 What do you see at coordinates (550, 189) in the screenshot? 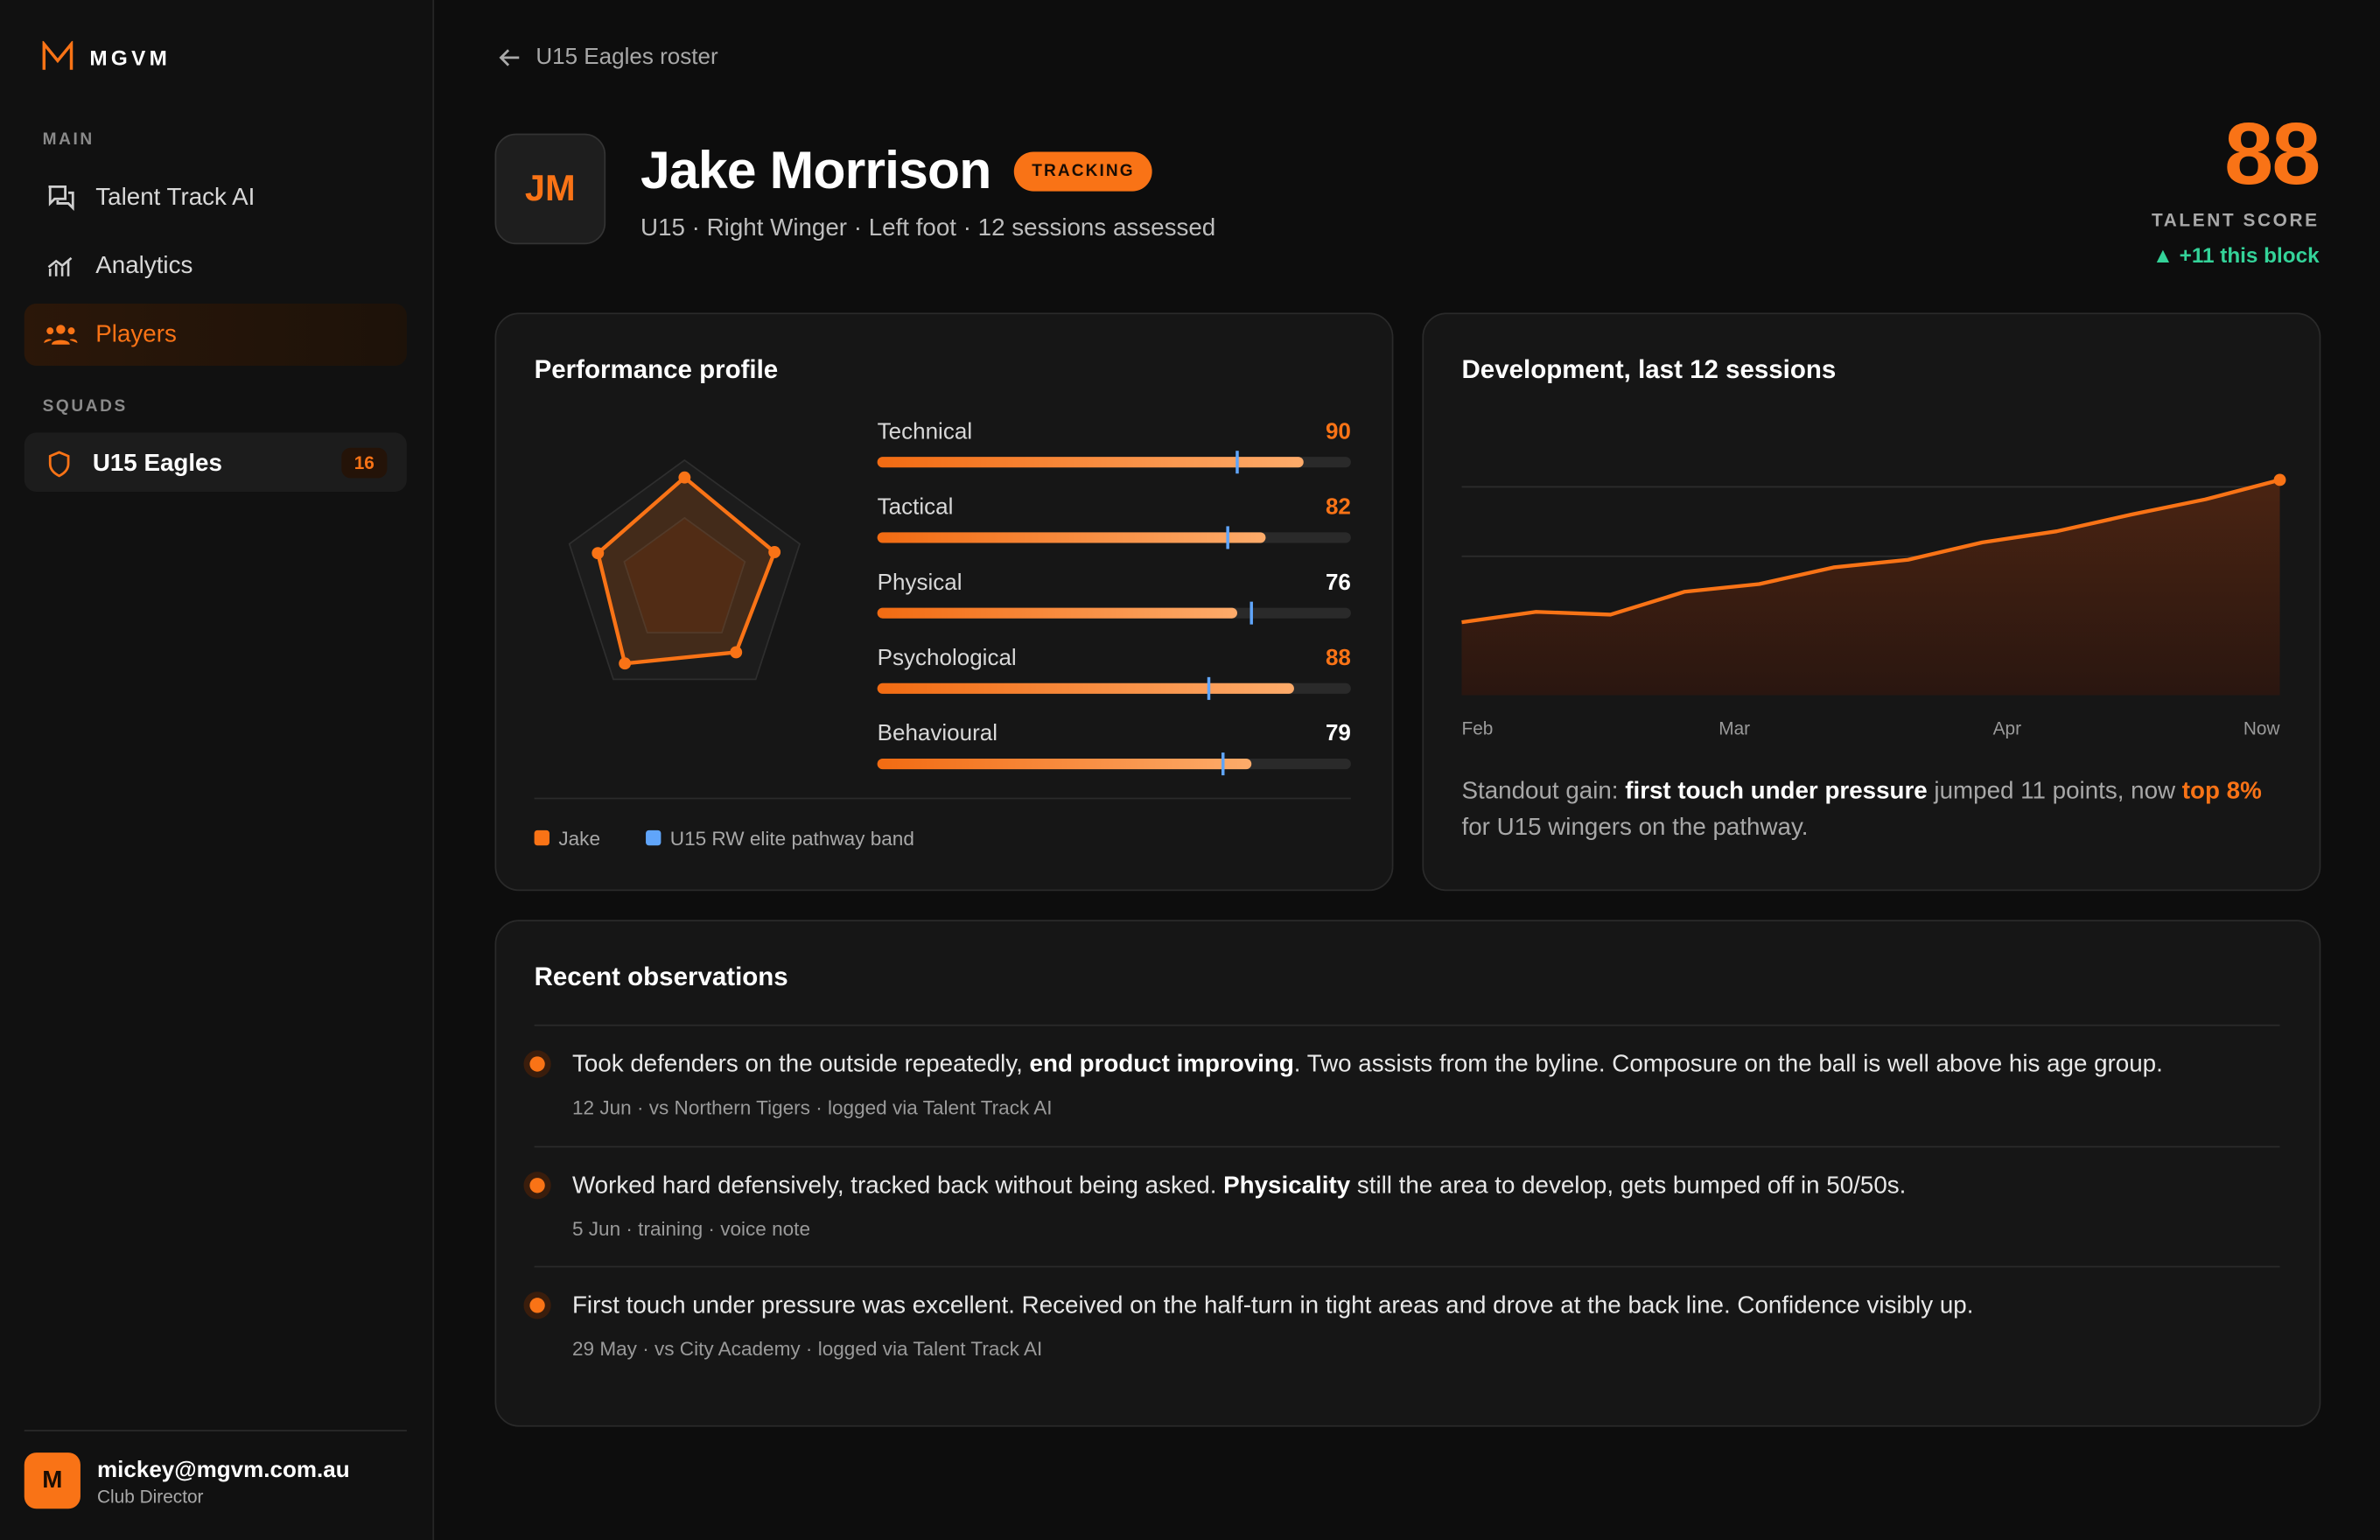
I see `player-avatar: JM` at bounding box center [550, 189].